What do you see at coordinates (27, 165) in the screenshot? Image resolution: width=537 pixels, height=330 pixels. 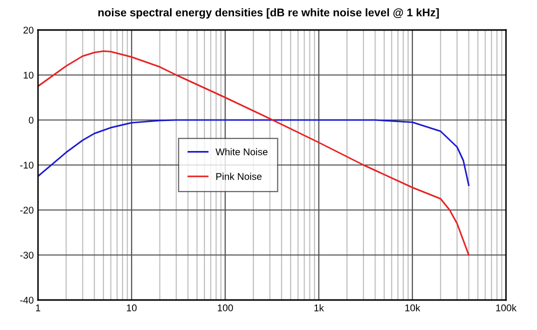 I see `y-tick-label: -10` at bounding box center [27, 165].